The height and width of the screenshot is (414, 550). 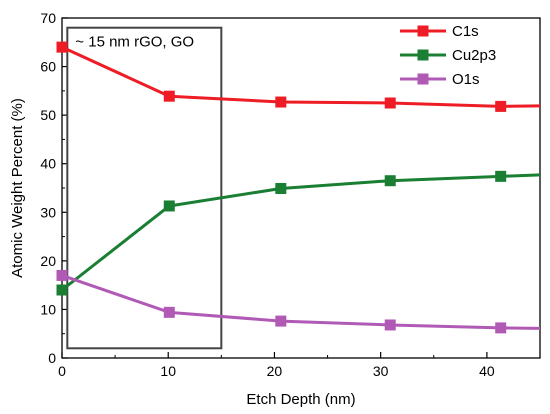 I want to click on y-tick-label: 70, so click(x=48, y=18).